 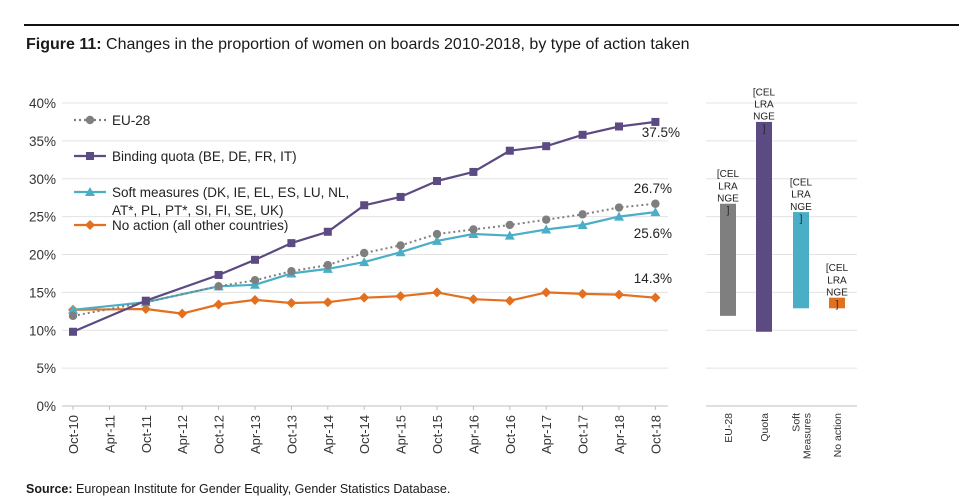 What do you see at coordinates (255, 434) in the screenshot?
I see `x-tick-label: Apr-13` at bounding box center [255, 434].